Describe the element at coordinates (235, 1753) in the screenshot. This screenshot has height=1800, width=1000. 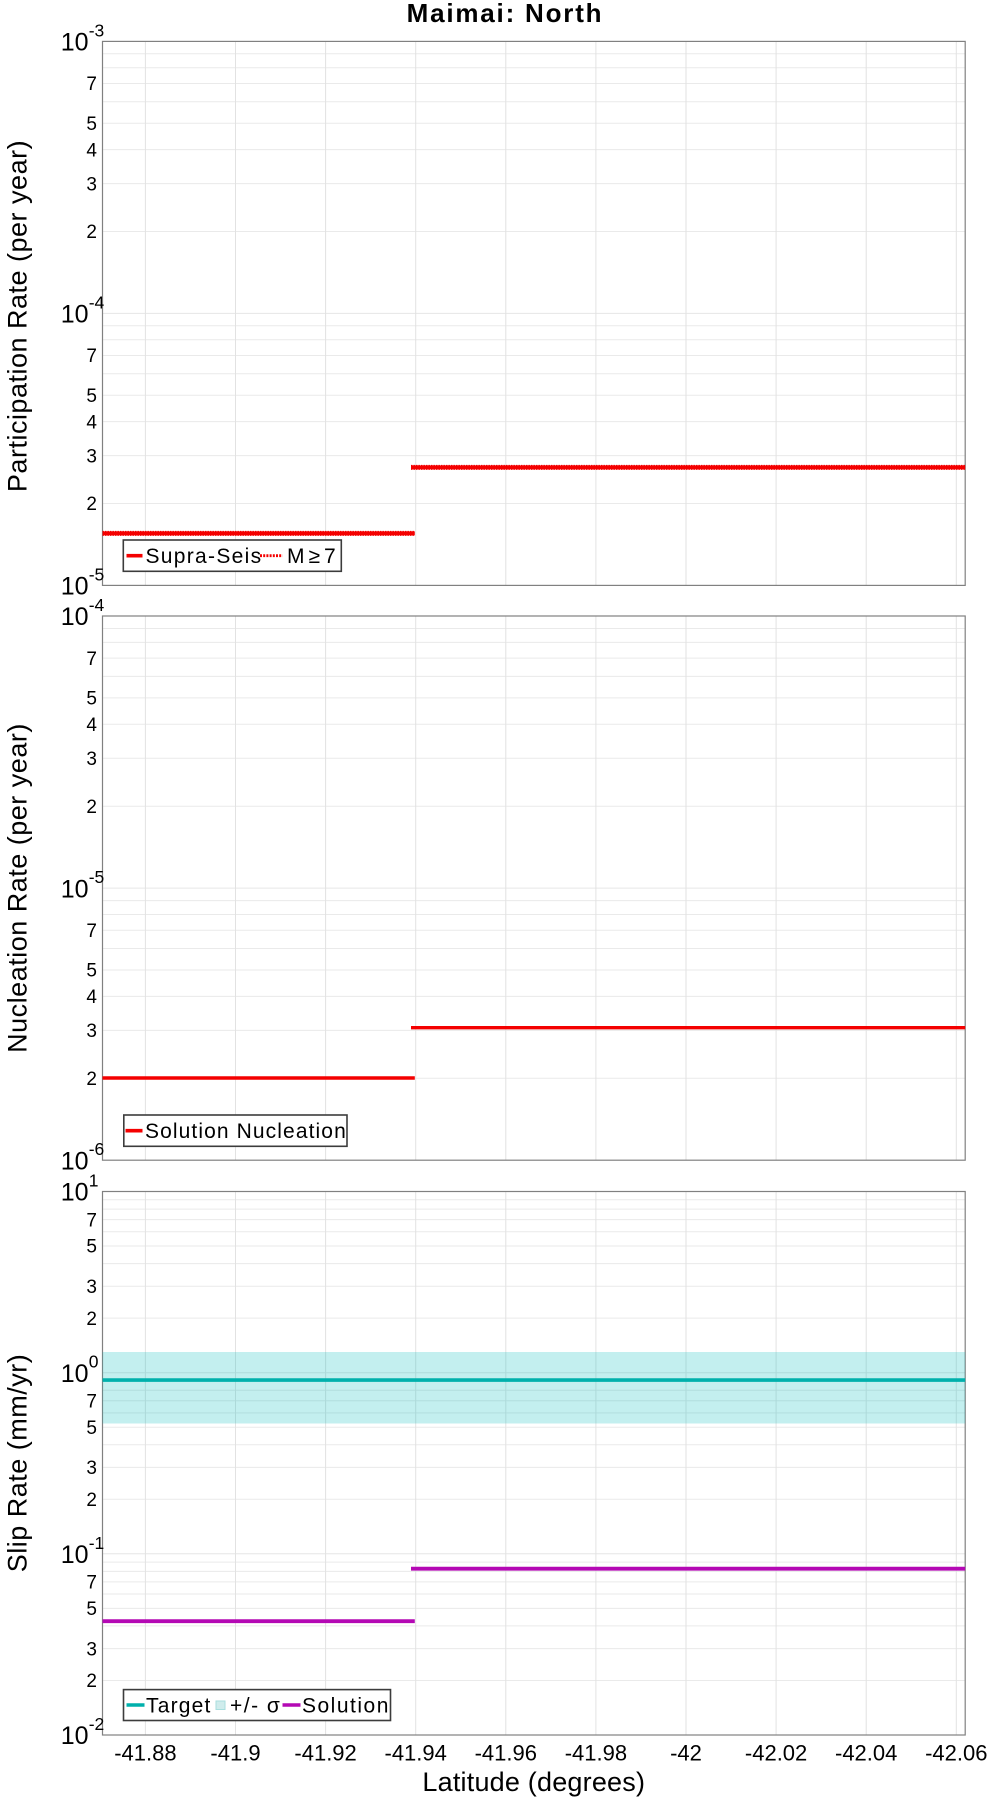
I see `svg-text: -41.9` at that location.